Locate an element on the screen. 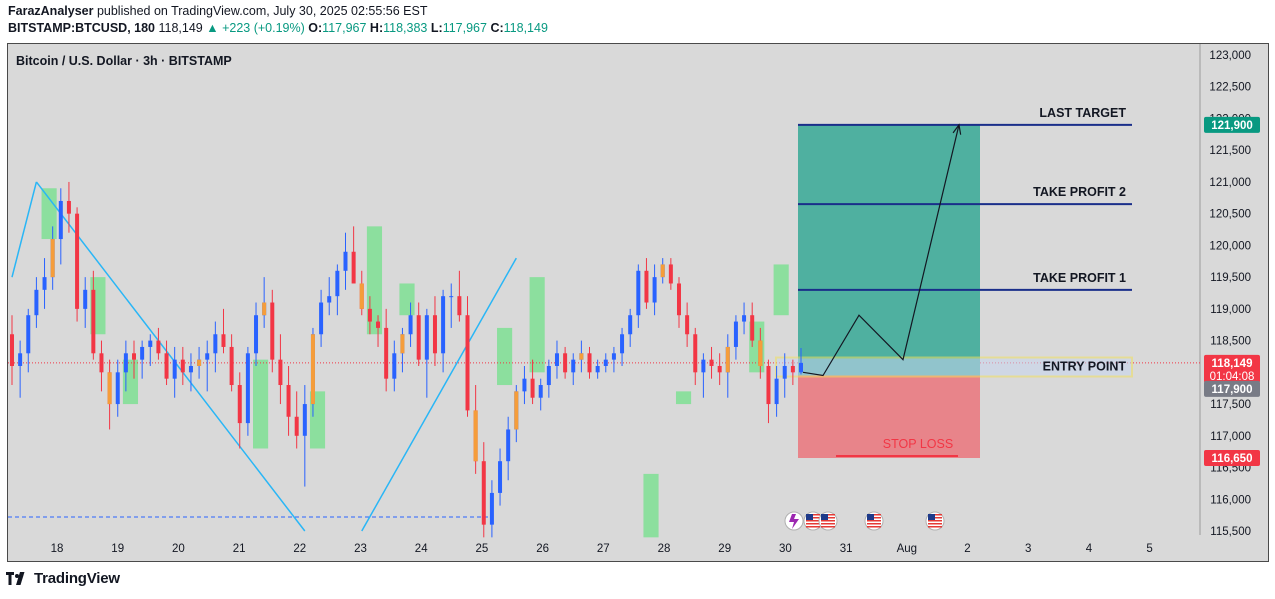  x-tick-label: 23 is located at coordinates (360, 549).